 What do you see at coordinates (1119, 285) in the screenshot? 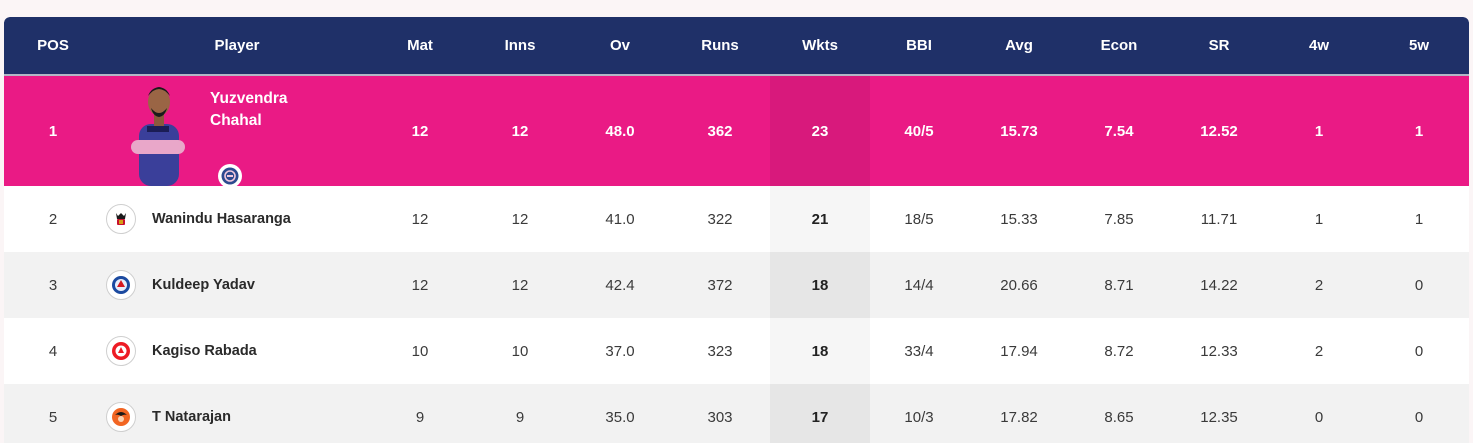
I see `econ-cell: 8.71` at bounding box center [1119, 285].